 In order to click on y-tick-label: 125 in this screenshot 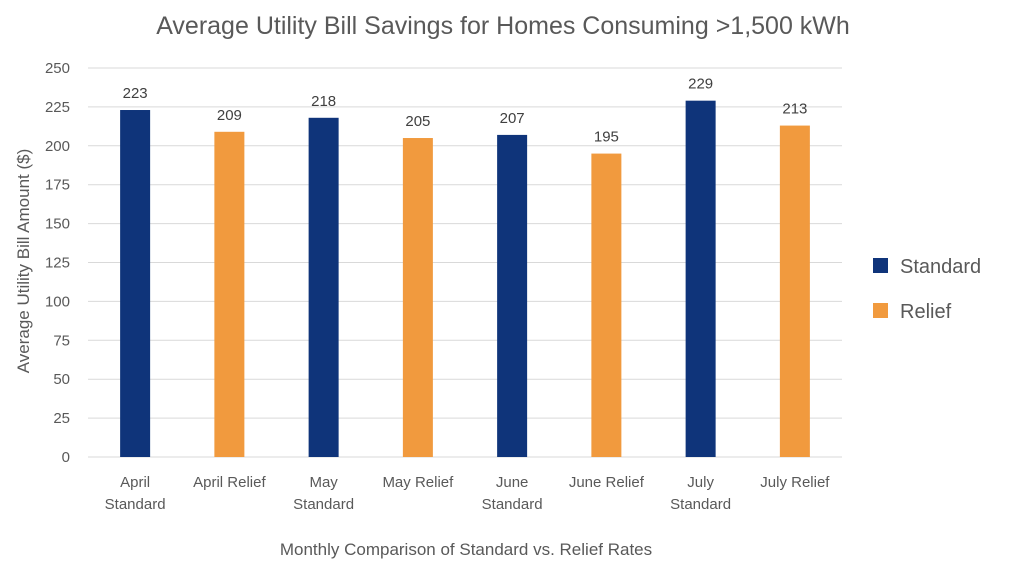, I will do `click(57, 263)`.